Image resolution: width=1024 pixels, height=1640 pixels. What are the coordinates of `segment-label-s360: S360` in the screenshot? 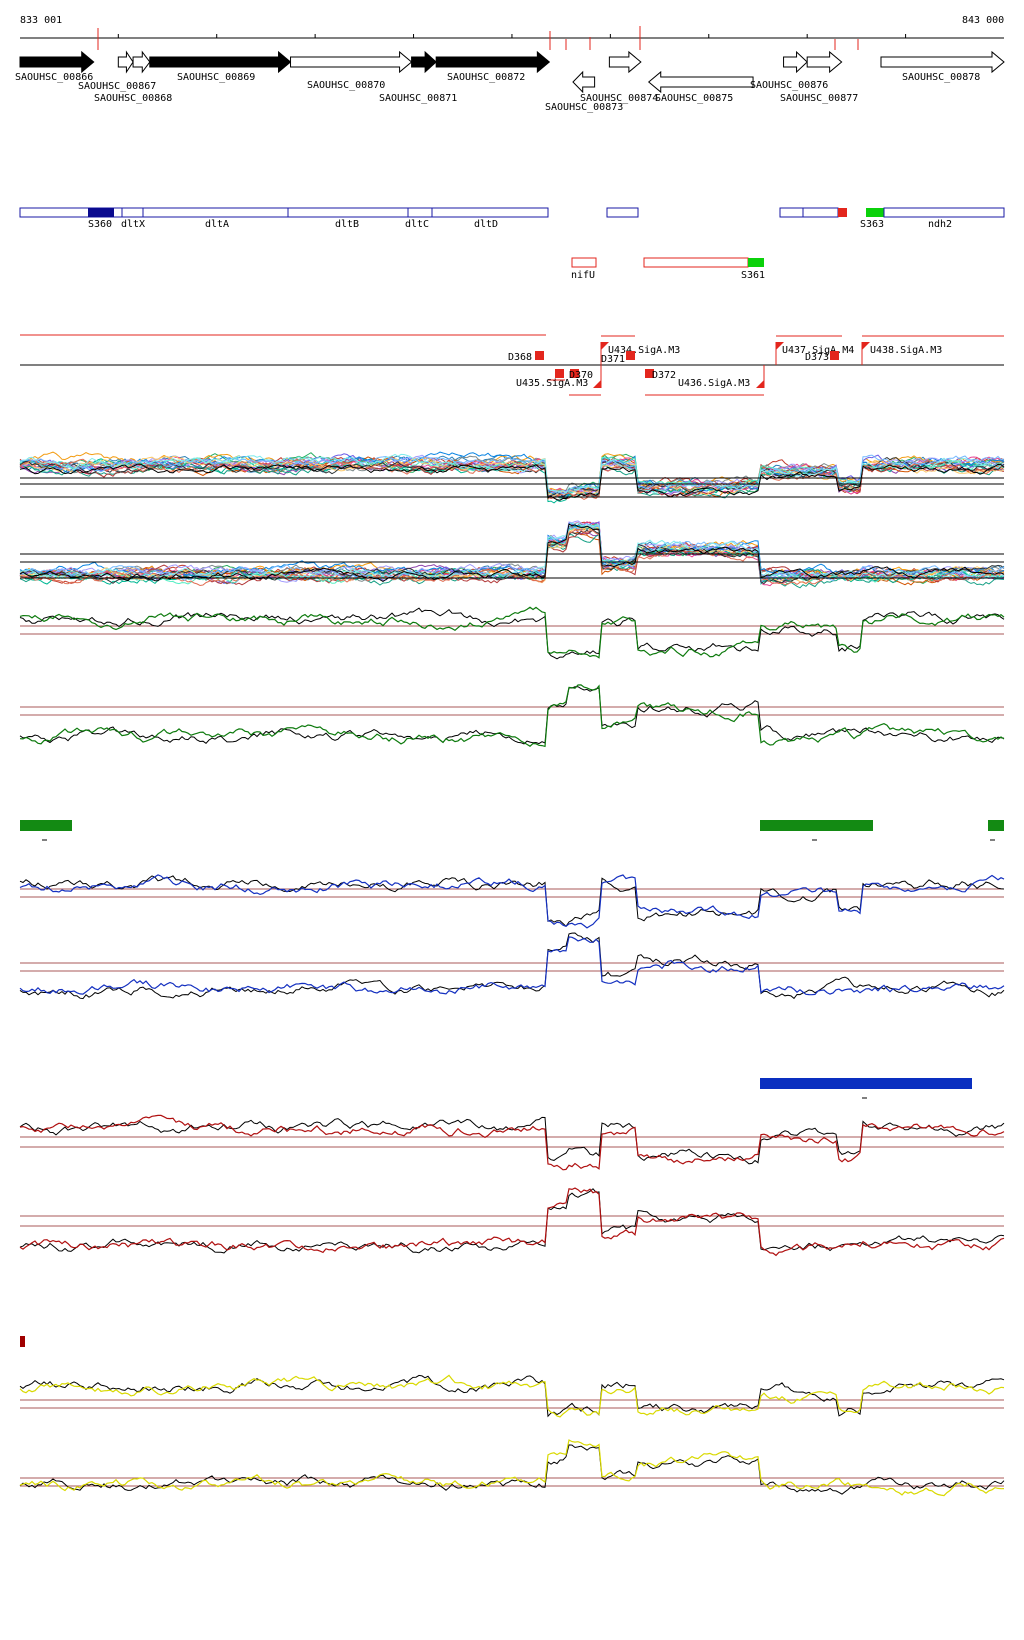 It's located at (100, 224).